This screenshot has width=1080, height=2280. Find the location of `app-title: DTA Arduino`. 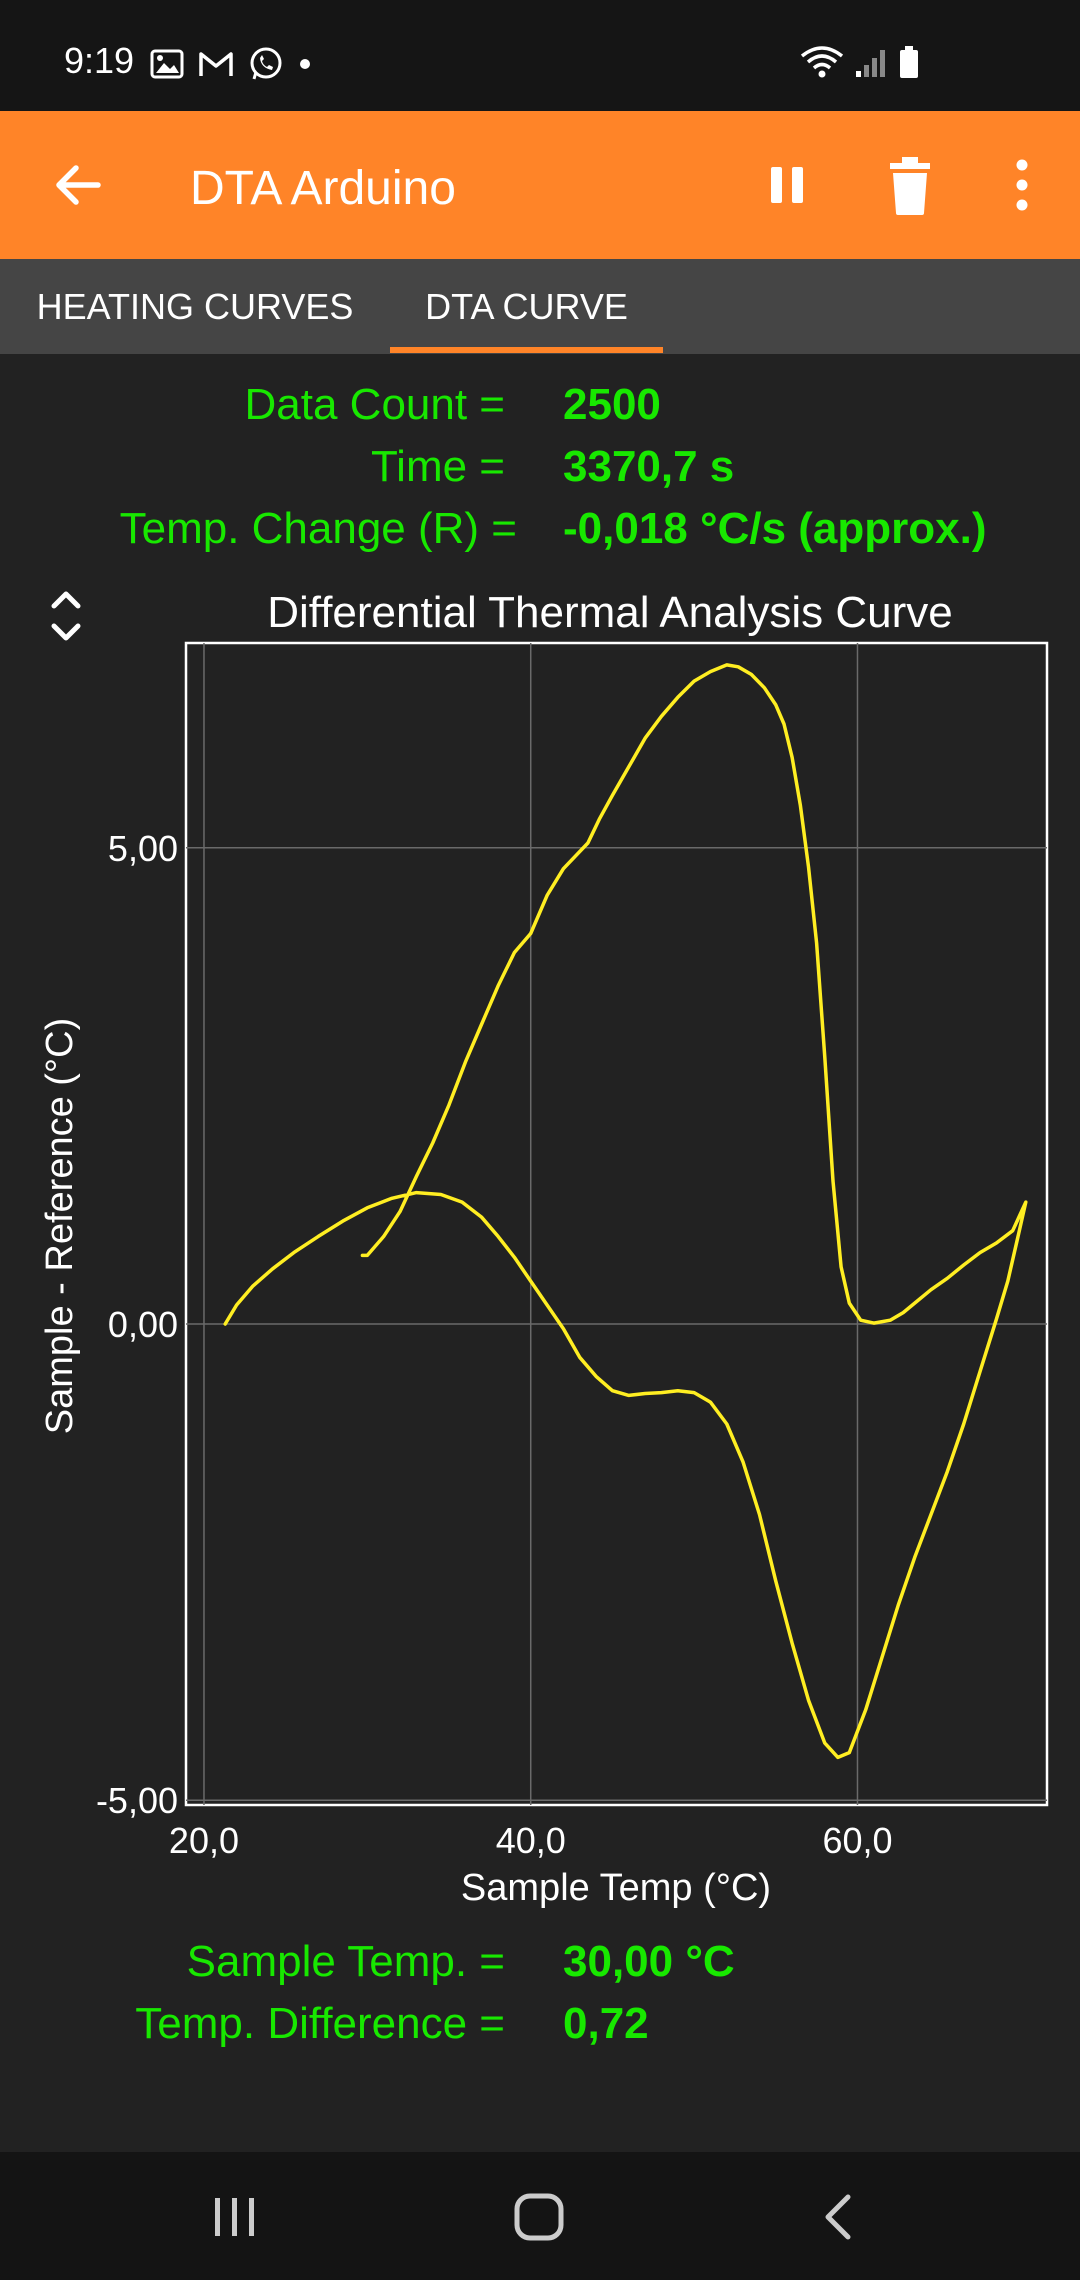

app-title: DTA Arduino is located at coordinates (323, 188).